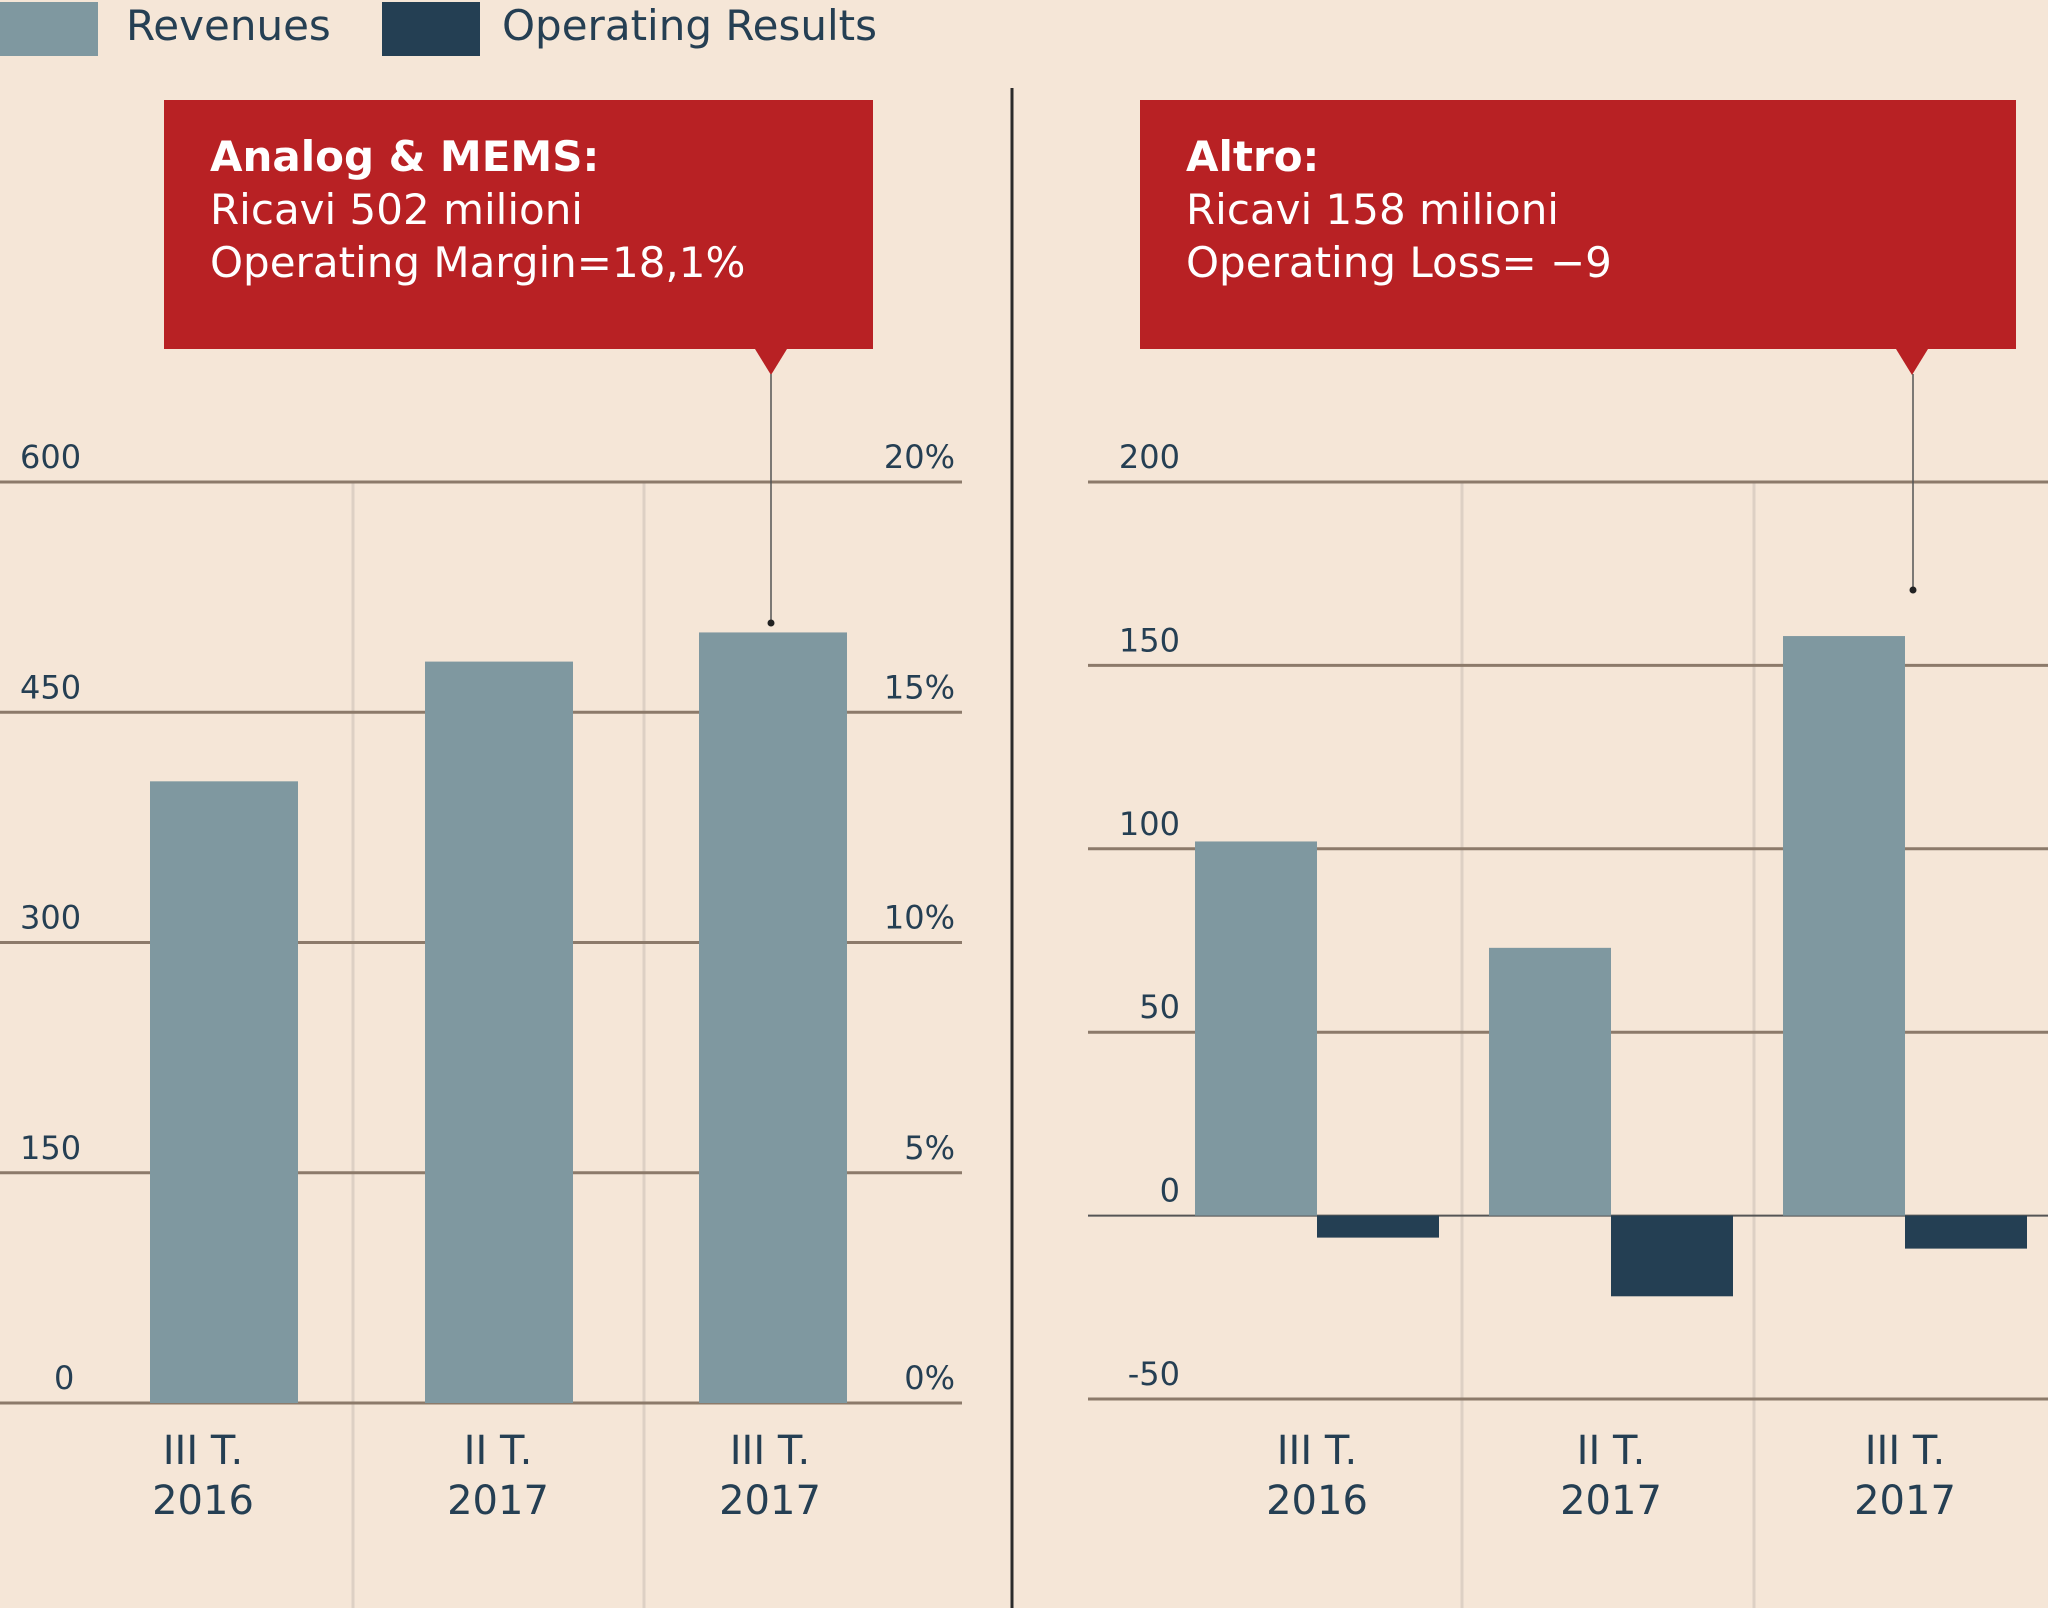 This screenshot has width=2048, height=1608. What do you see at coordinates (478, 262) in the screenshot?
I see `callout-margin-line: Operating Margin=18,1%` at bounding box center [478, 262].